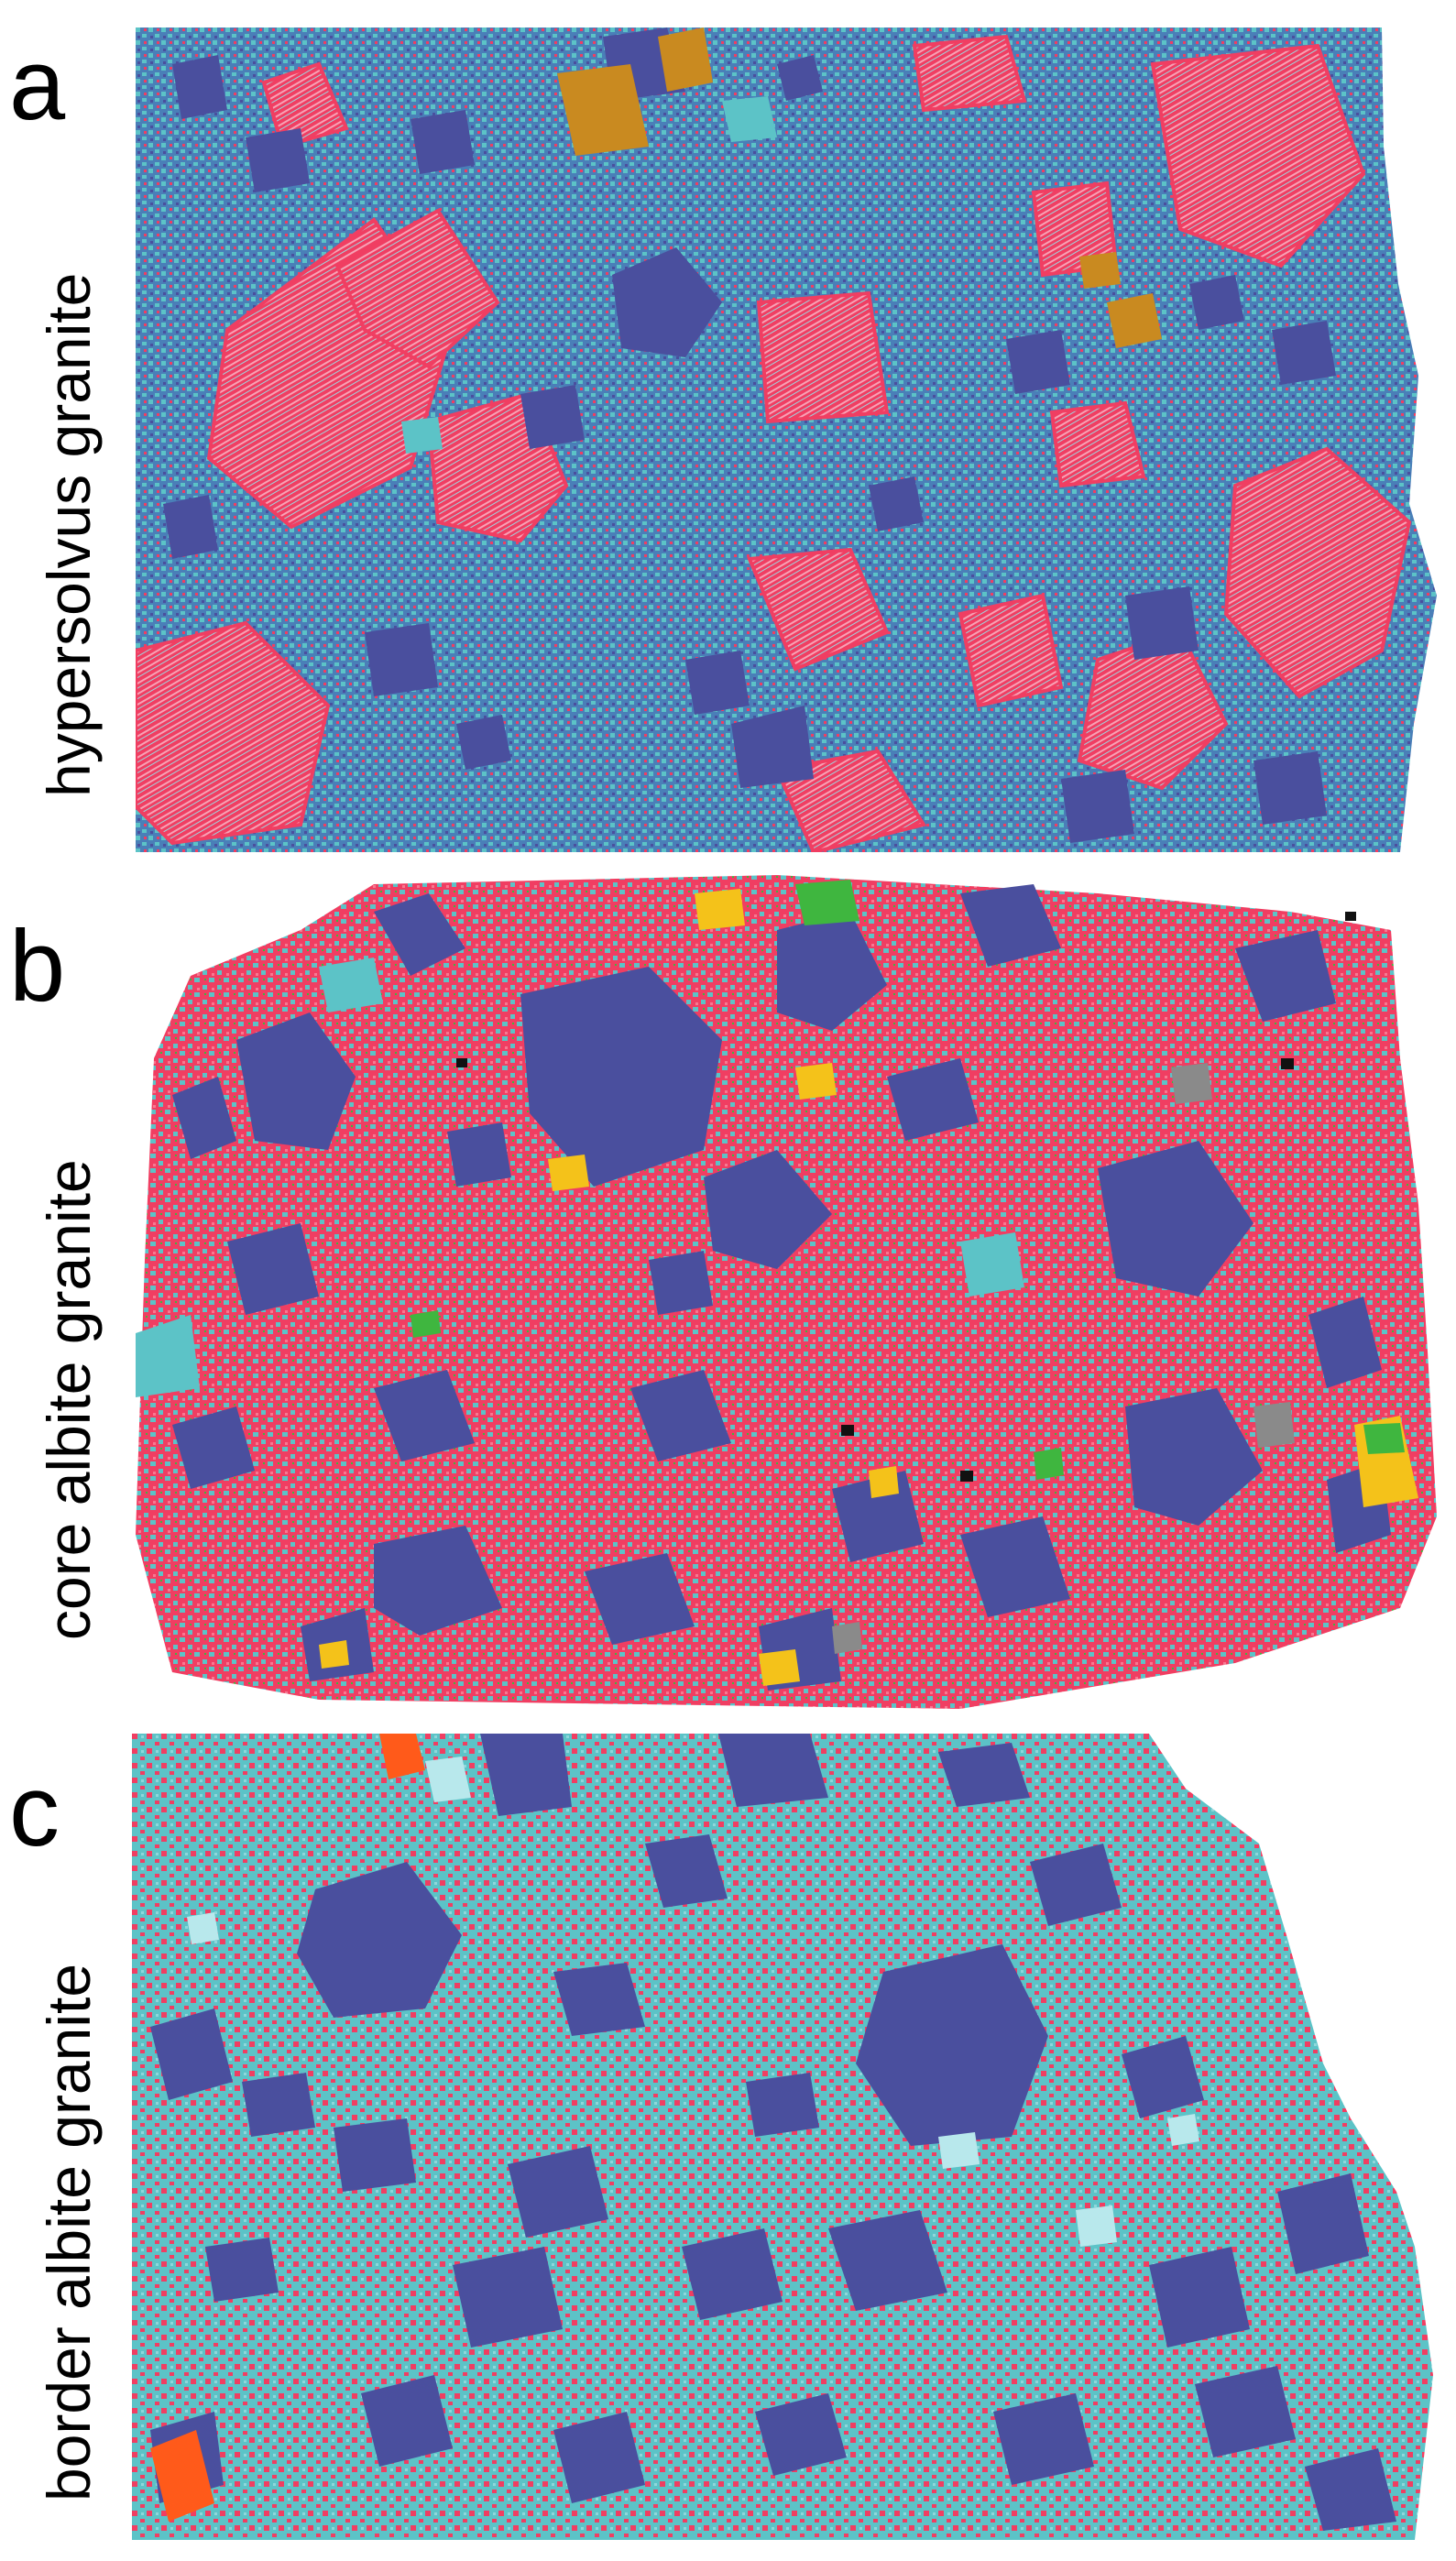  Describe the element at coordinates (69, 2232) in the screenshot. I see `panel-c-caption: border albite granite` at that location.